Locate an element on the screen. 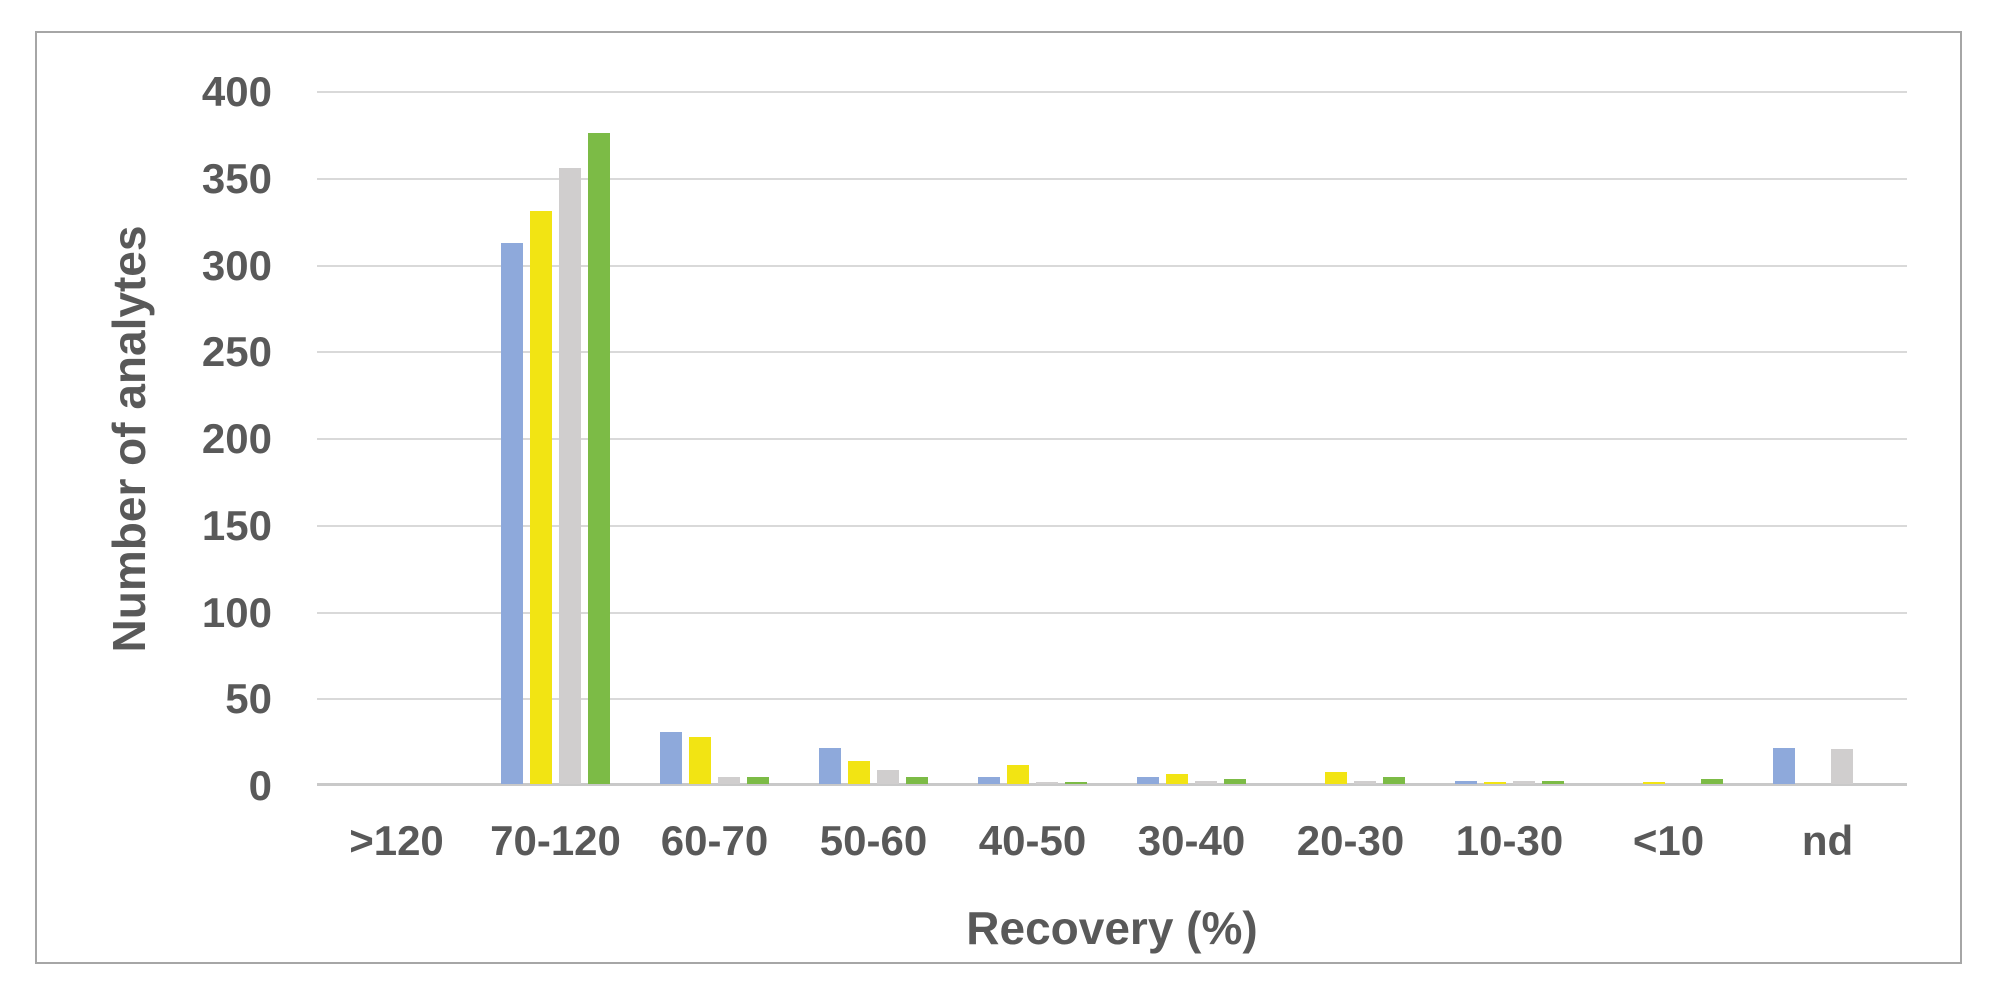  y-tick-label-350: 350 is located at coordinates (236, 178).